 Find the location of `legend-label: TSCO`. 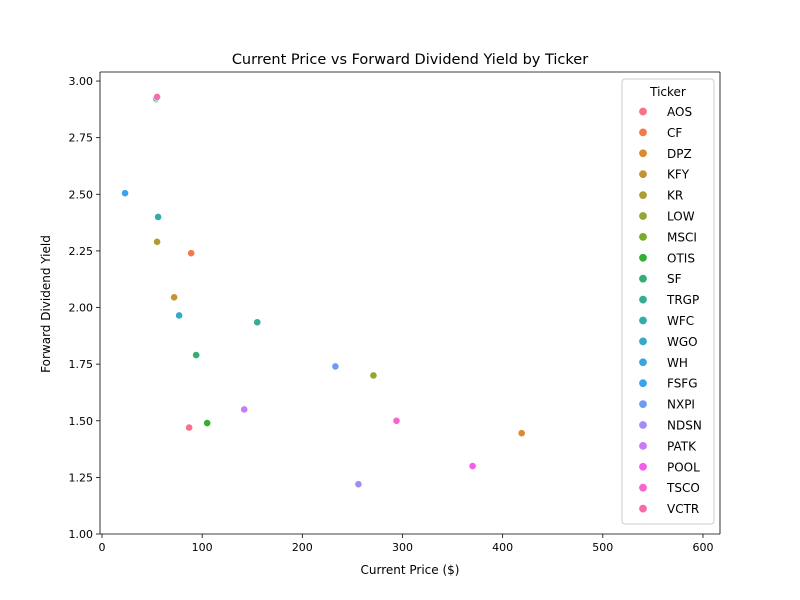

legend-label: TSCO is located at coordinates (683, 488).